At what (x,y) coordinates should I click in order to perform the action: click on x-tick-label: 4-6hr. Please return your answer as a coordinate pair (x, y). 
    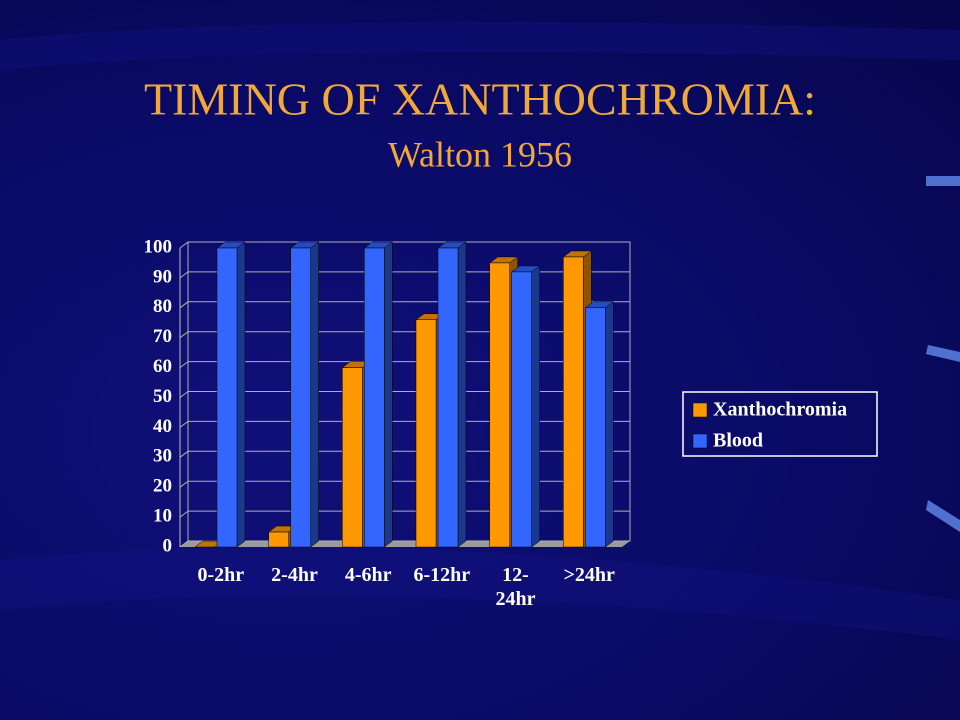
    Looking at the image, I should click on (368, 575).